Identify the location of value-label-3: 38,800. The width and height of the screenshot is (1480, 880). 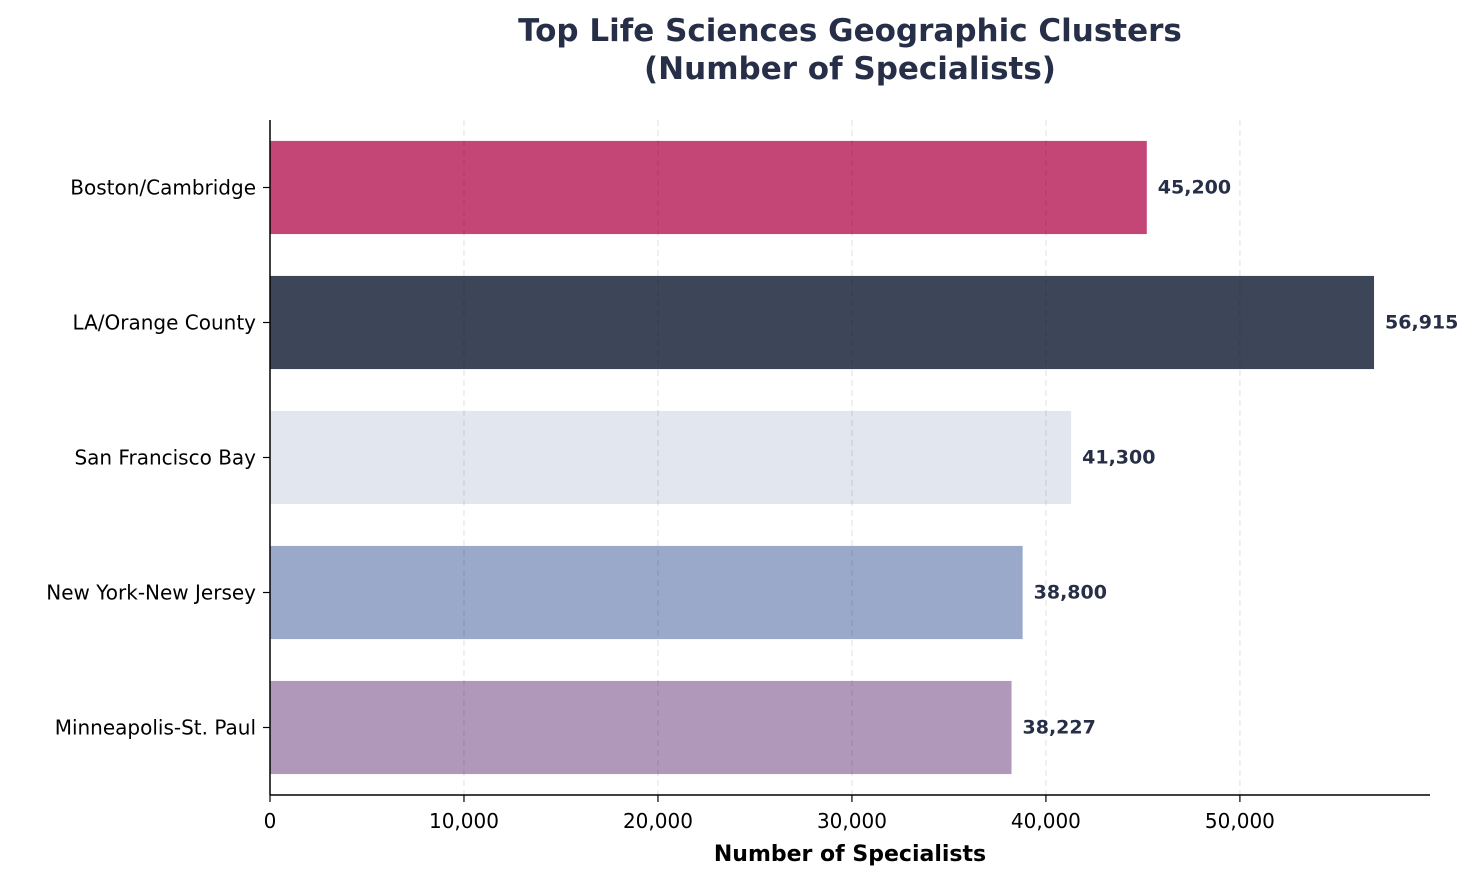
(1070, 593).